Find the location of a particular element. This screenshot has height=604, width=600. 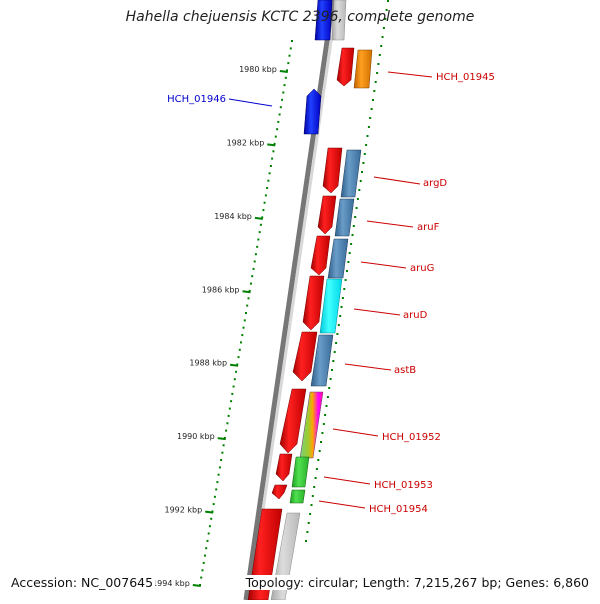

scale-tick-label: 1984 kbp is located at coordinates (233, 216).